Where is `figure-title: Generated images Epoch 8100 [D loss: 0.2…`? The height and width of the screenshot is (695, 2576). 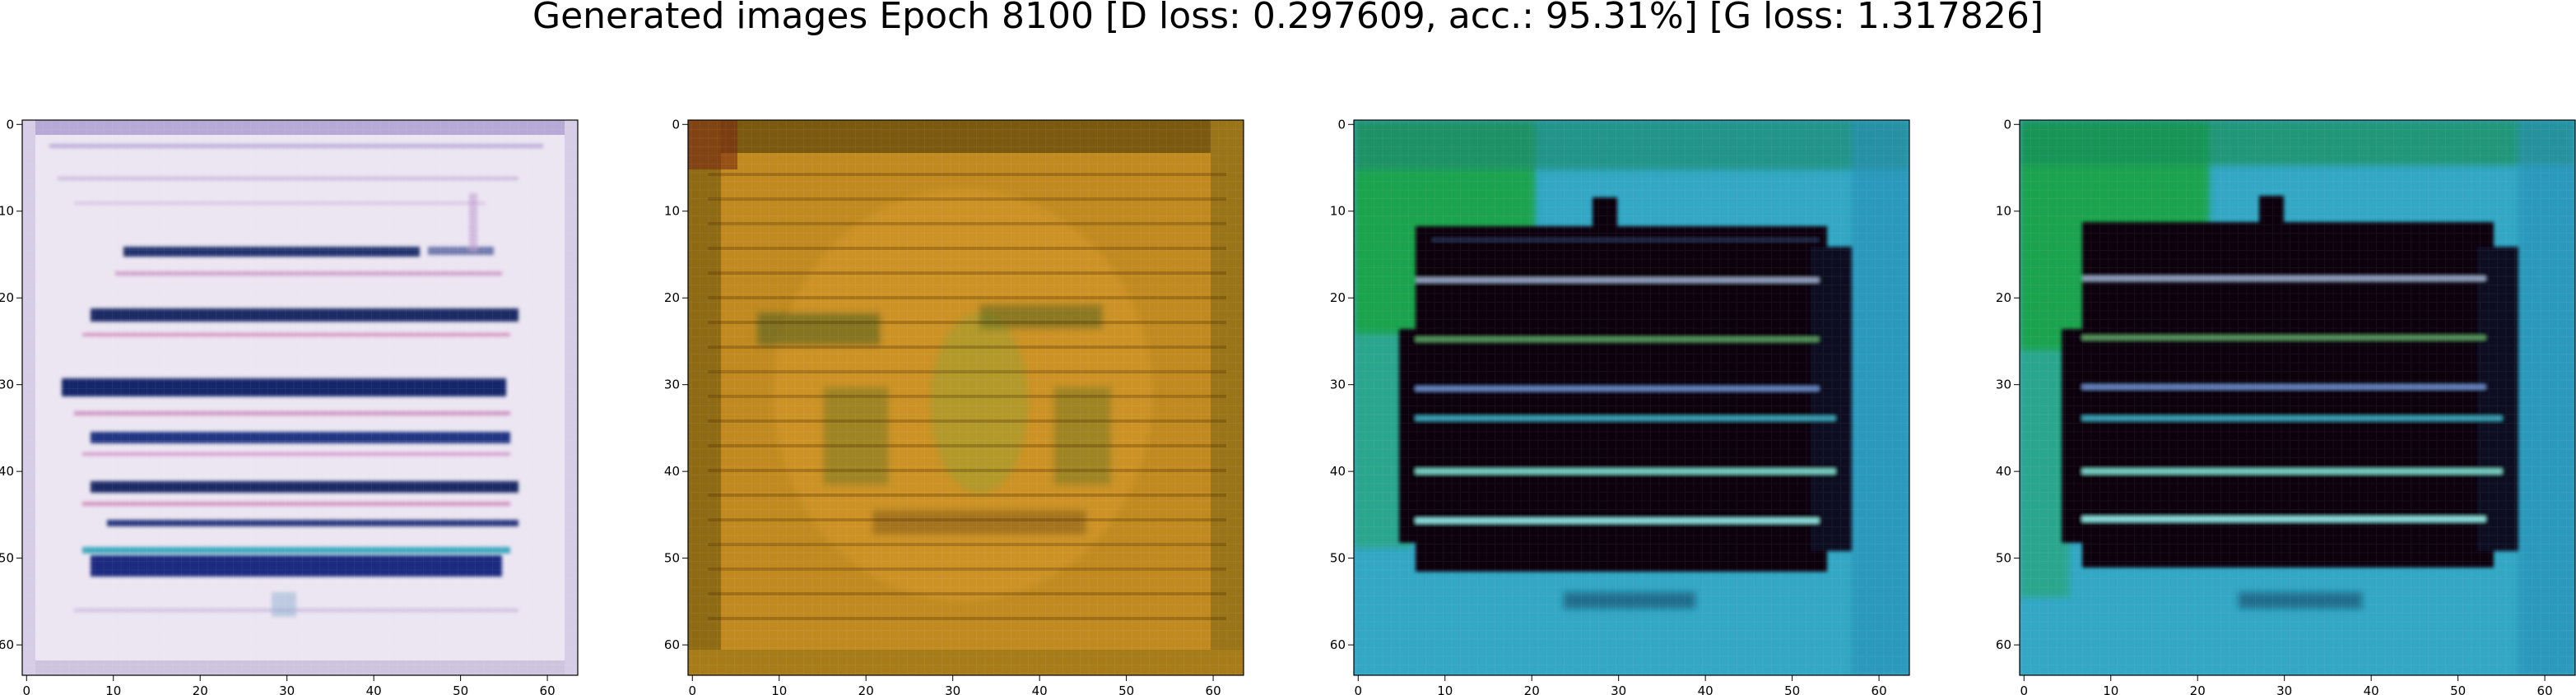
figure-title: Generated images Epoch 8100 [D loss: 0.2… is located at coordinates (1288, 18).